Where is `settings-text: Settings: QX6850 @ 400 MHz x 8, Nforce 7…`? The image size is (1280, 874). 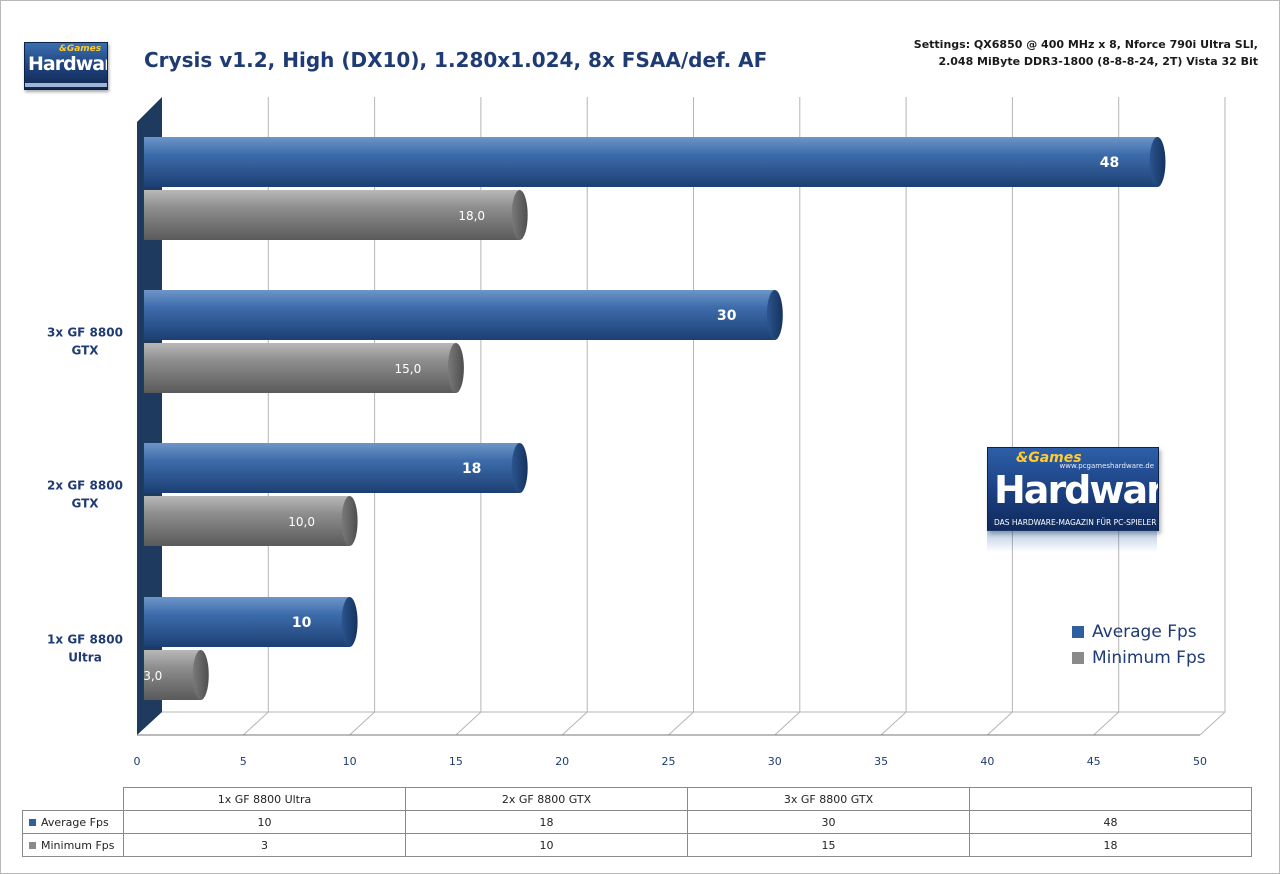
settings-text: Settings: QX6850 @ 400 MHz x 8, Nforce 7… is located at coordinates (1048, 53).